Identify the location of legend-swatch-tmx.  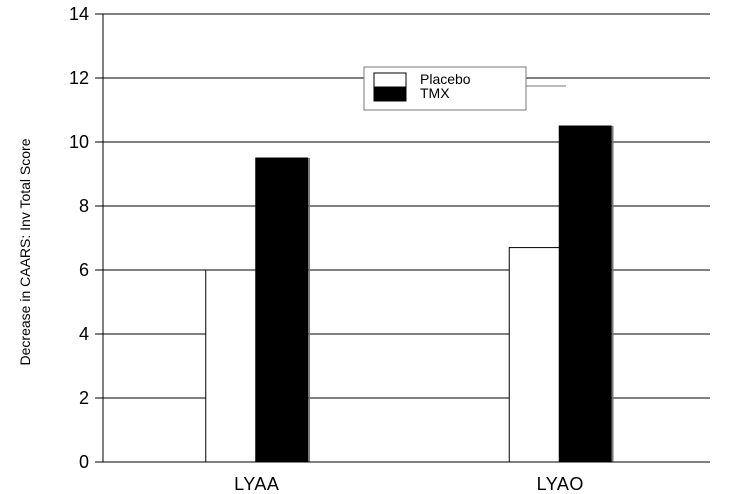
(390, 94).